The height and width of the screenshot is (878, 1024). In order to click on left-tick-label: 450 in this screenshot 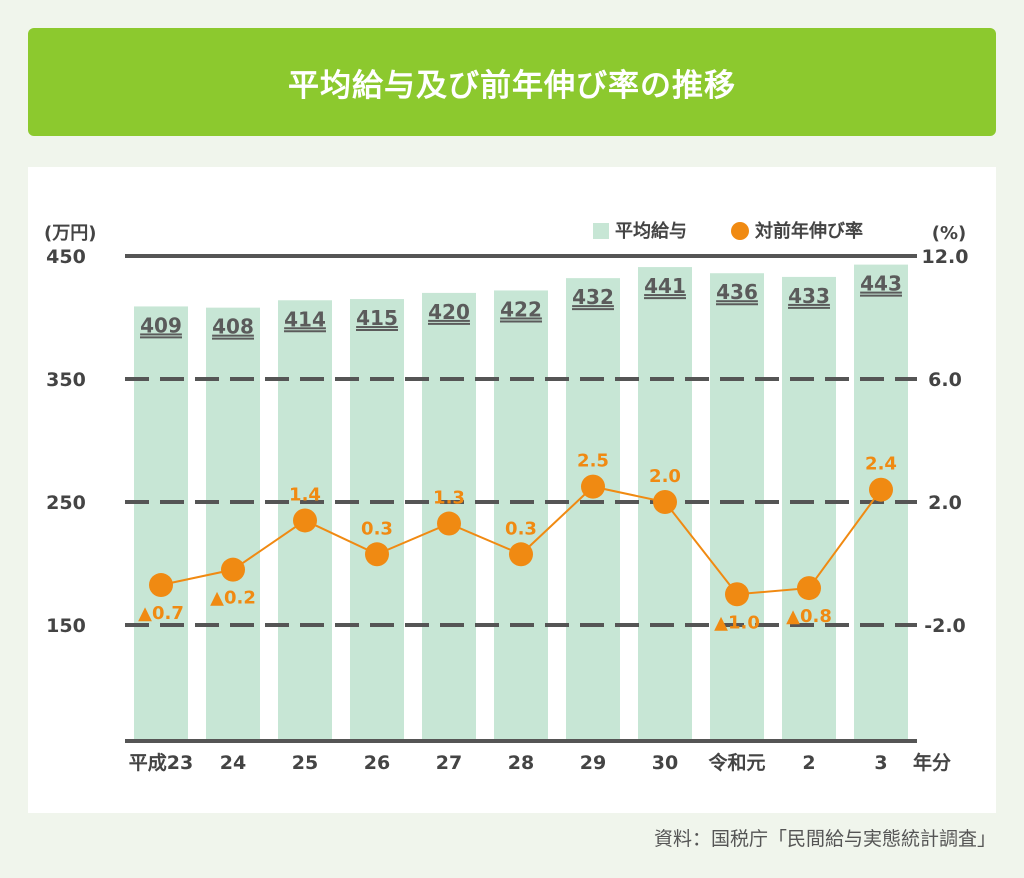, I will do `click(66, 257)`.